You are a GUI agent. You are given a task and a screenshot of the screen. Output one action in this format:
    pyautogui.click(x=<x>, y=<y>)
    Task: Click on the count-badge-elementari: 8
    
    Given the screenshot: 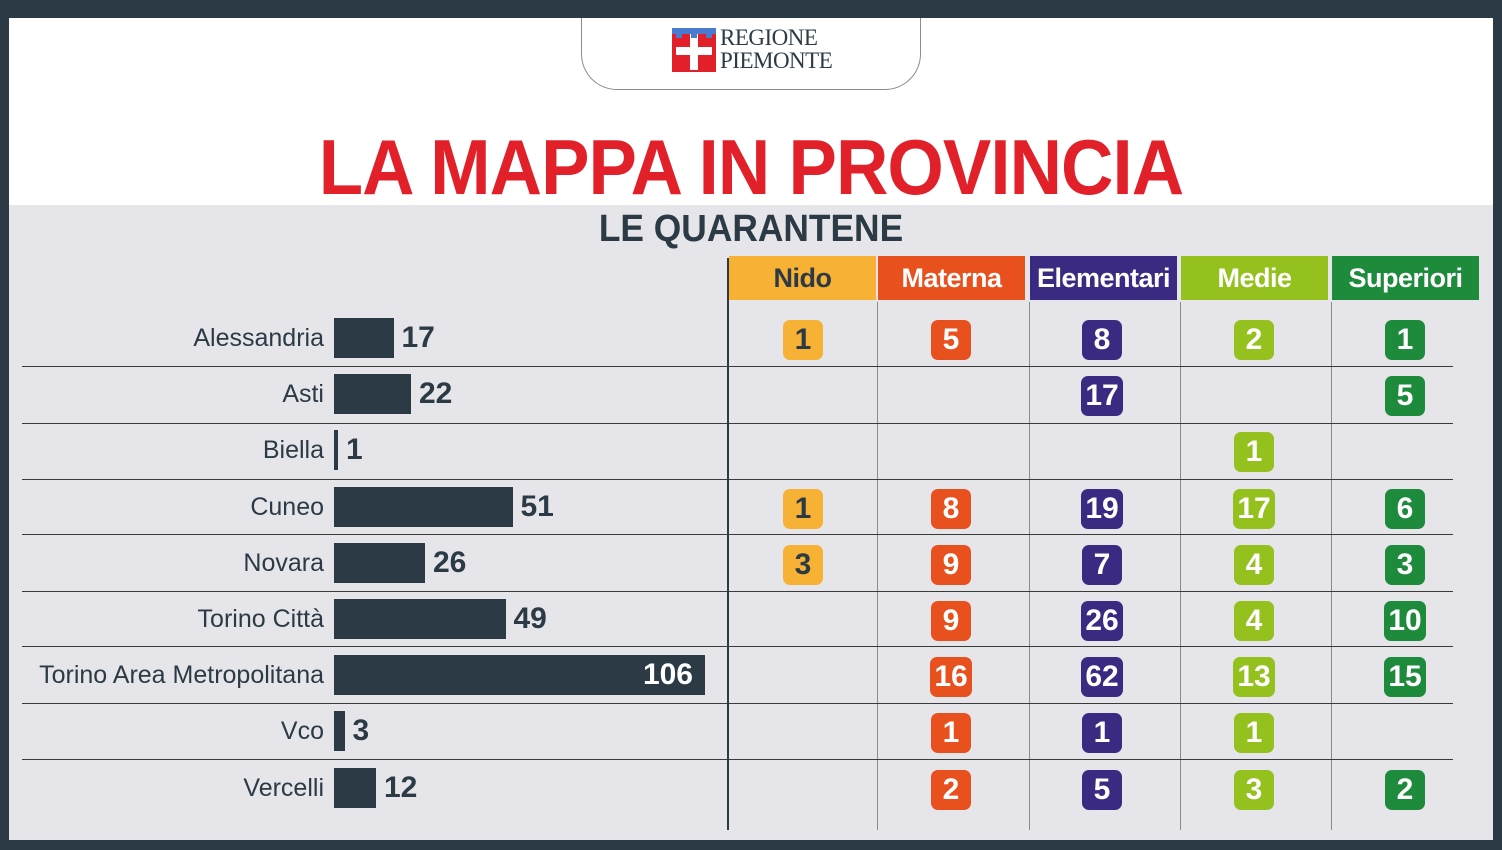 What is the action you would take?
    pyautogui.click(x=1102, y=340)
    